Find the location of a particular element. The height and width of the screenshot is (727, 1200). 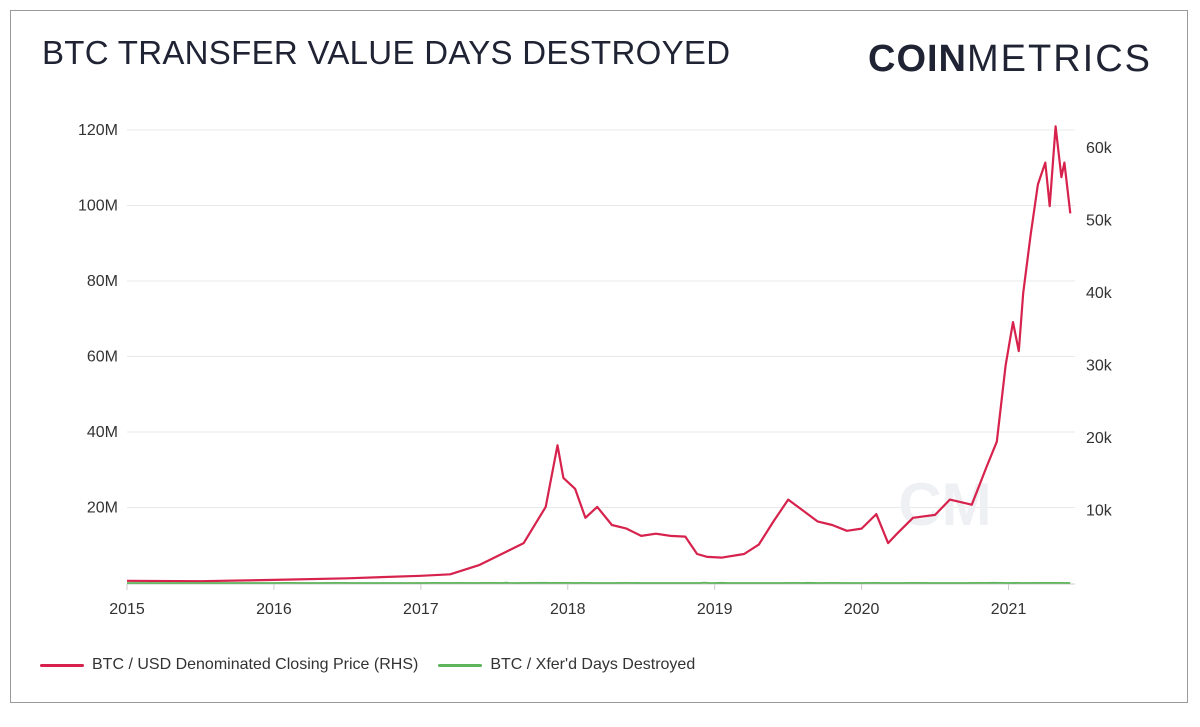

coinmetrics-logo: COINMETRICS is located at coordinates (1010, 59).